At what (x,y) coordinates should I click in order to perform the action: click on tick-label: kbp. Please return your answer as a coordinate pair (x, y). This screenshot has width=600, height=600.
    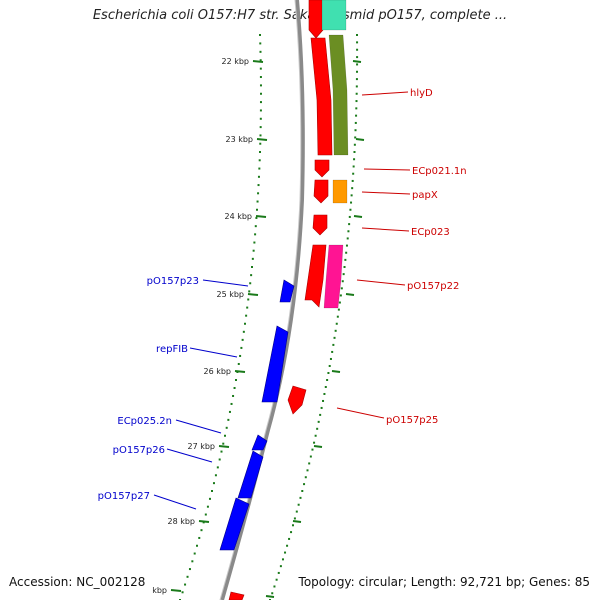
    Looking at the image, I should click on (159, 590).